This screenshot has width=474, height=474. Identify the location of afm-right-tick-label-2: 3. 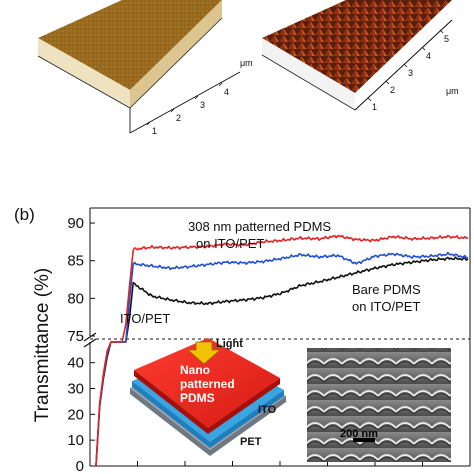
(410, 73).